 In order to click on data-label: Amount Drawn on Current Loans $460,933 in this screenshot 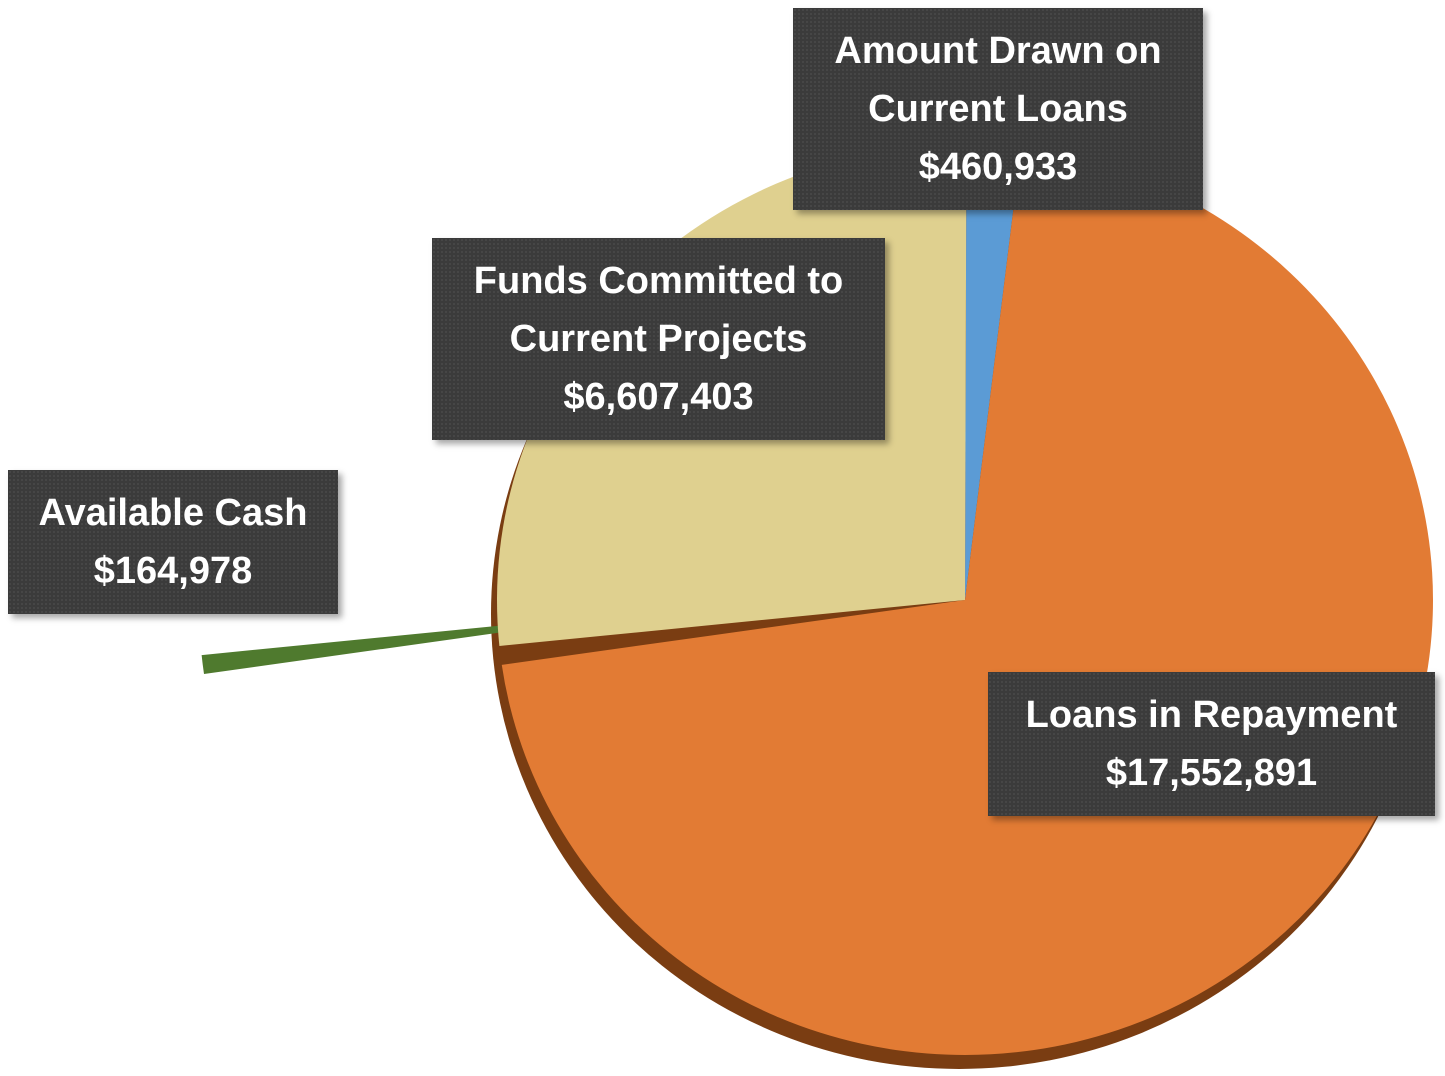, I will do `click(998, 109)`.